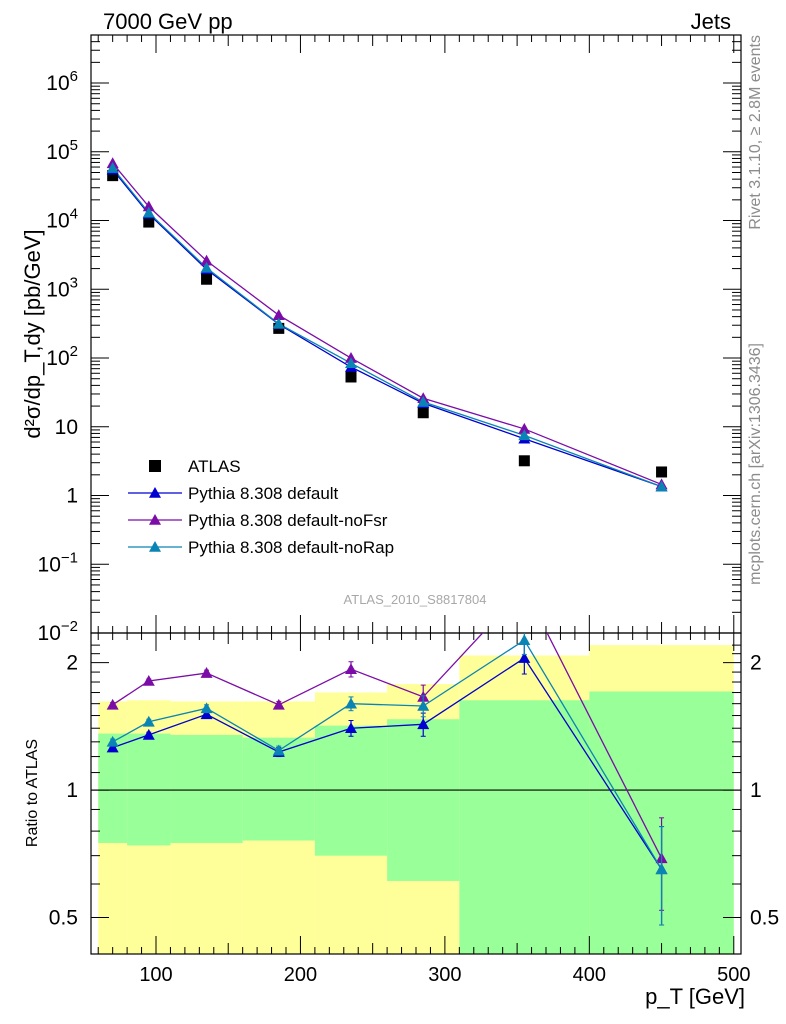  Describe the element at coordinates (62, 356) in the screenshot. I see `y-tick-label: 10²` at that location.